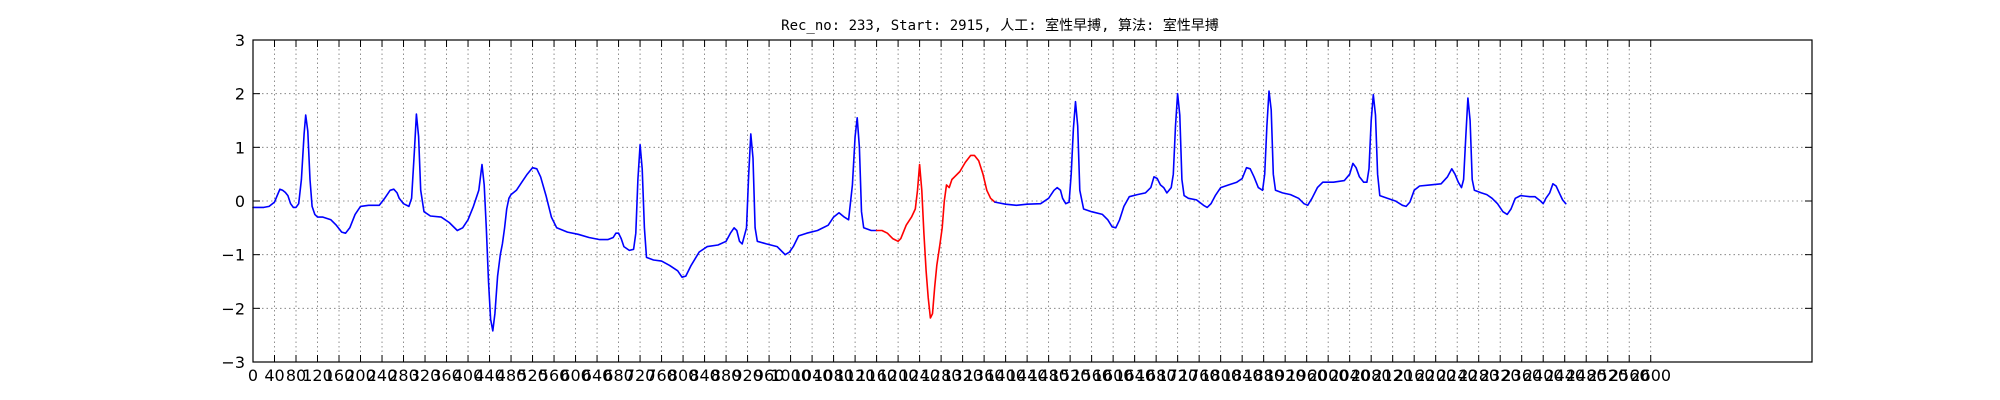  What do you see at coordinates (1650, 375) in the screenshot?
I see `x-tick-label: 2600` at bounding box center [1650, 375].